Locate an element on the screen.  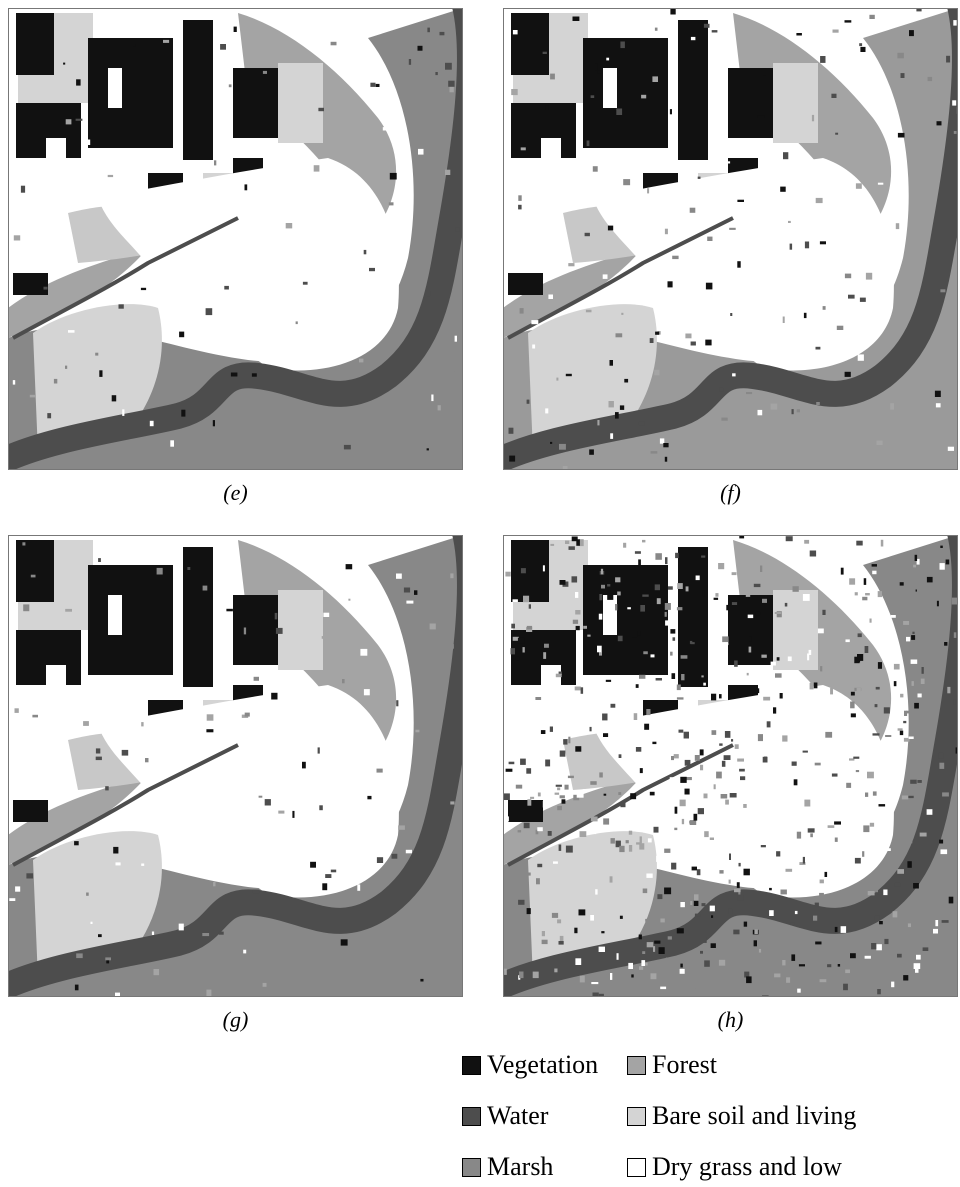
bare-soil-field is located at coordinates (300, 630).